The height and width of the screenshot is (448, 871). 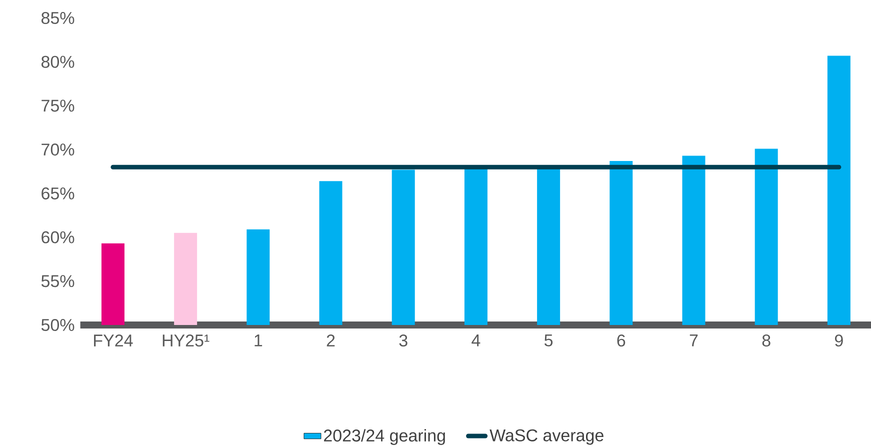 What do you see at coordinates (766, 340) in the screenshot?
I see `x-tick-label: 8` at bounding box center [766, 340].